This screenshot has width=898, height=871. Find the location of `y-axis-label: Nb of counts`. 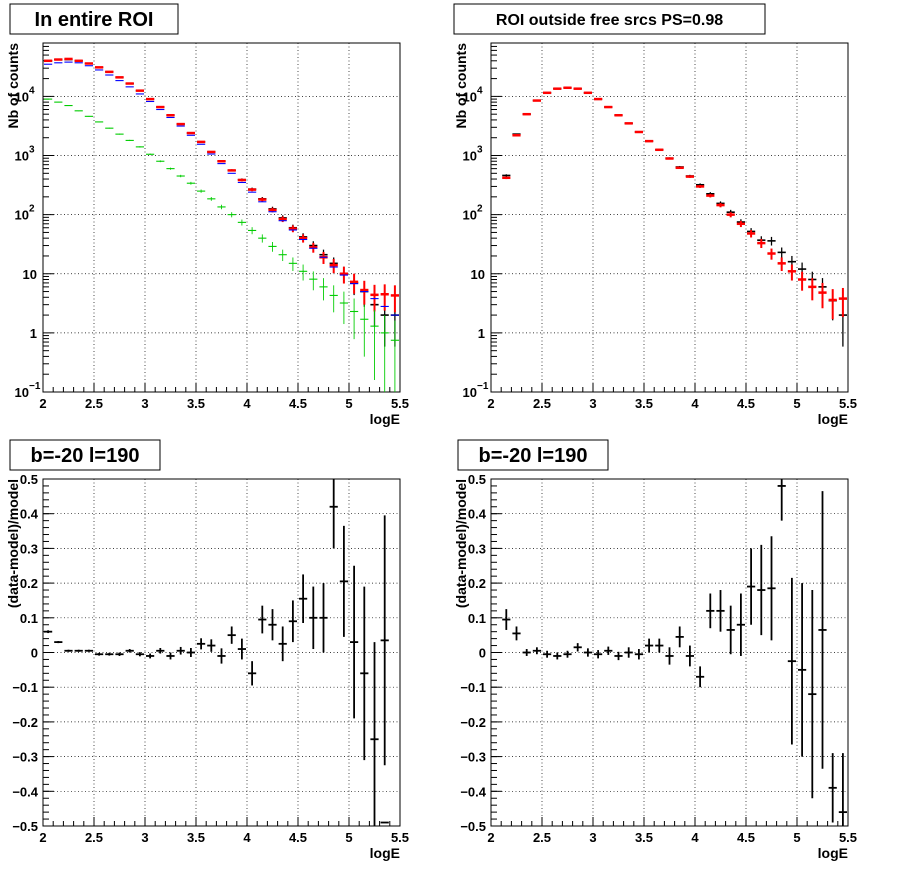

y-axis-label: Nb of counts is located at coordinates (461, 86).